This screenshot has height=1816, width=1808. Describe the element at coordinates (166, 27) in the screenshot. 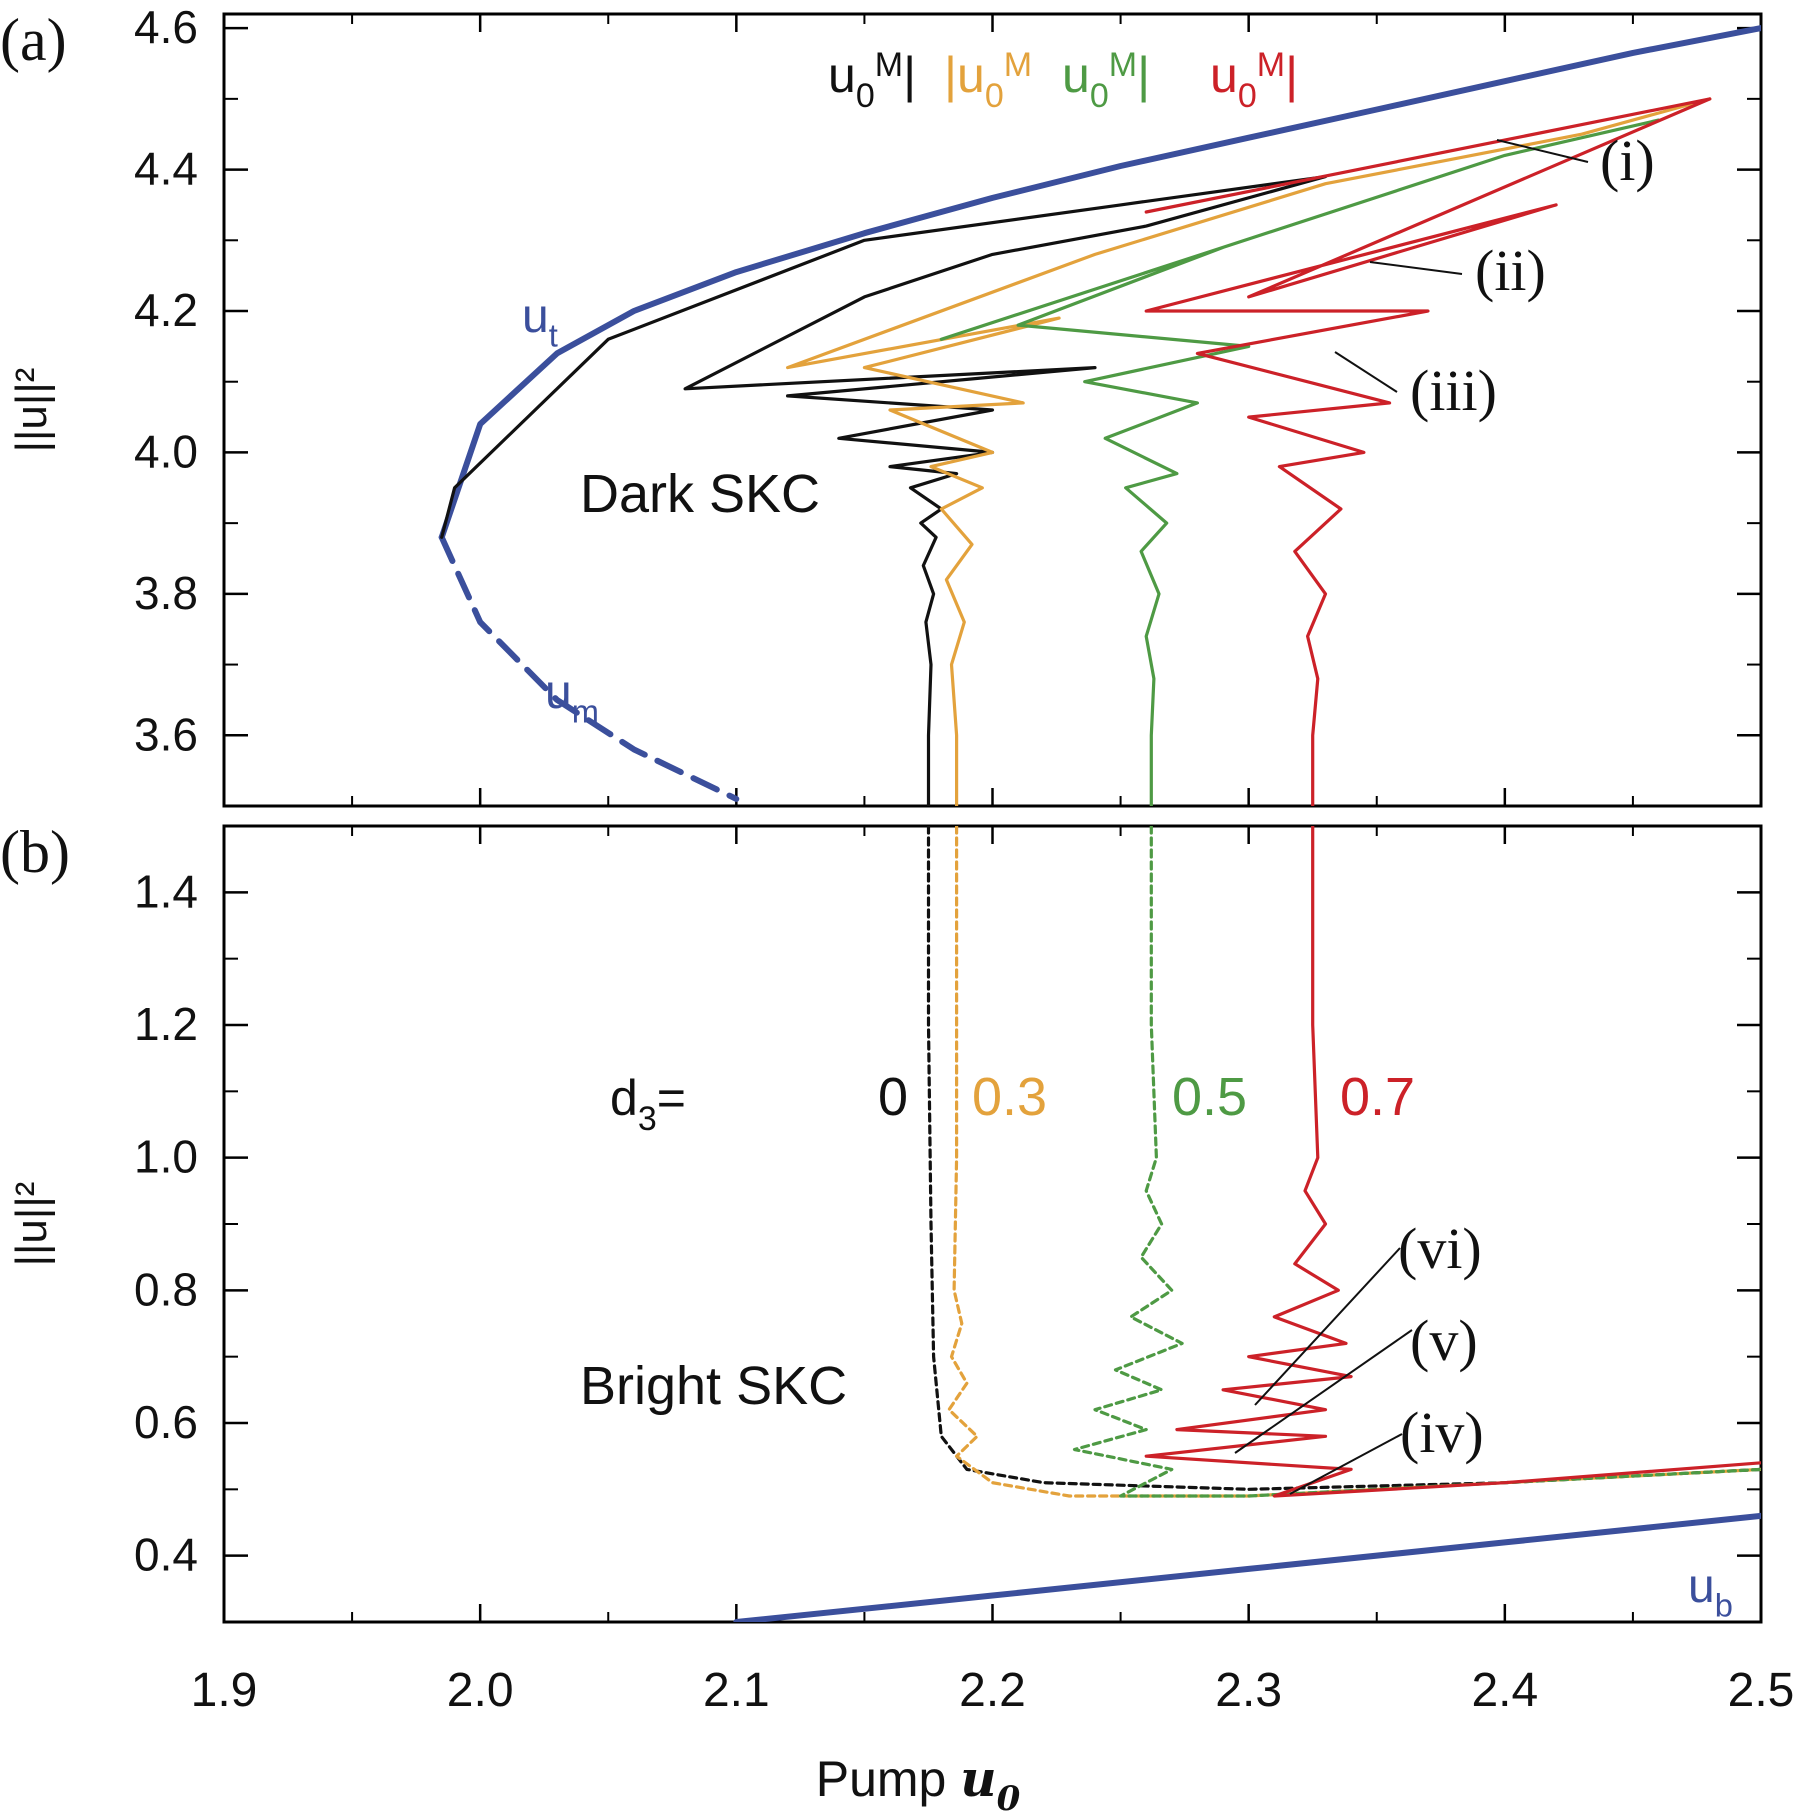

I see `y-tick-label: 4.6` at that location.